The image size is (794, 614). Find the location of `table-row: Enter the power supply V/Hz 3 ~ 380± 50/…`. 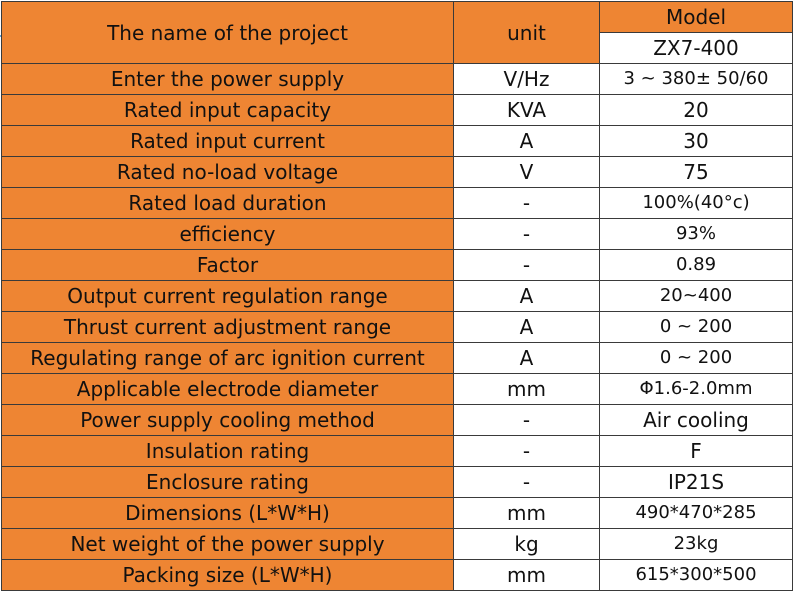

table-row: Enter the power supply V/Hz 3 ~ 380± 50/… is located at coordinates (397, 79).